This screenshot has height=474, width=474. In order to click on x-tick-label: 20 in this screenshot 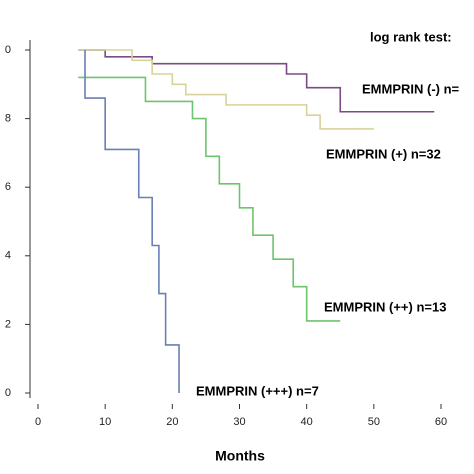, I will do `click(172, 422)`.